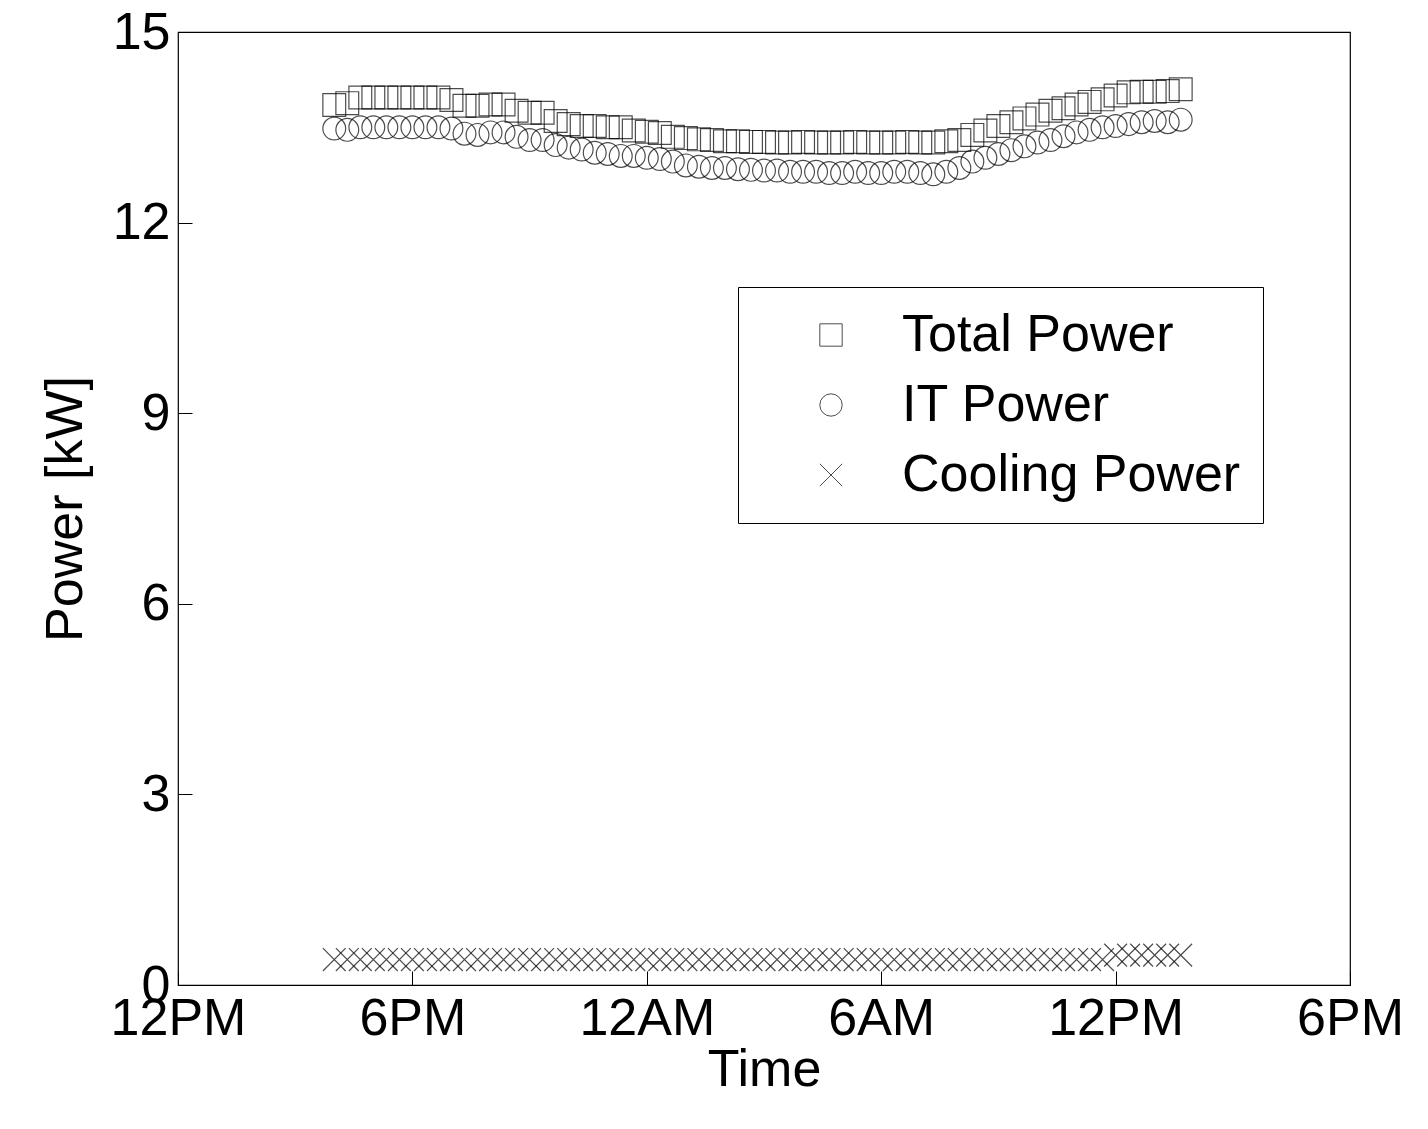 Image resolution: width=1428 pixels, height=1129 pixels. Describe the element at coordinates (156, 411) in the screenshot. I see `y-tick-label: 9` at that location.